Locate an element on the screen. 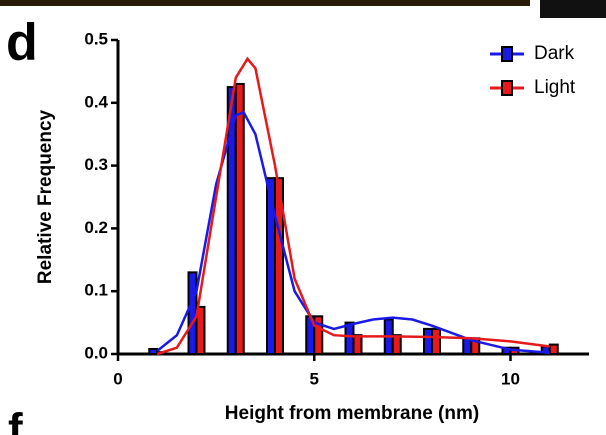 This screenshot has height=435, width=606. y-tick-label: 0.2 is located at coordinates (96, 227).